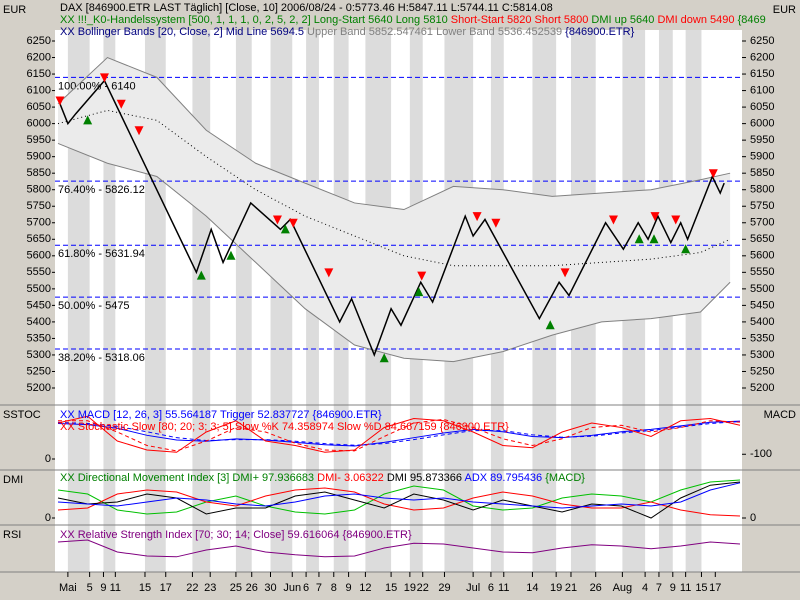 Image resolution: width=800 pixels, height=600 pixels. I want to click on x-tick-label: 23, so click(210, 588).